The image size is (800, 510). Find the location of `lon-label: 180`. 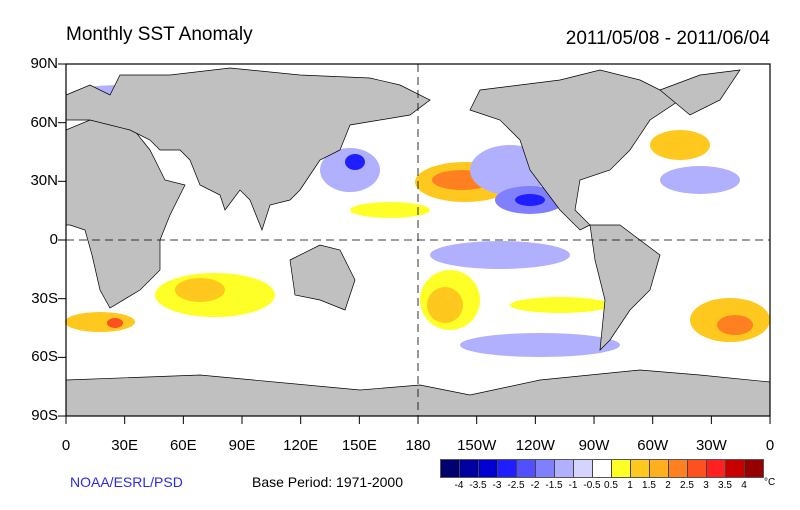

lon-label: 180 is located at coordinates (418, 445).